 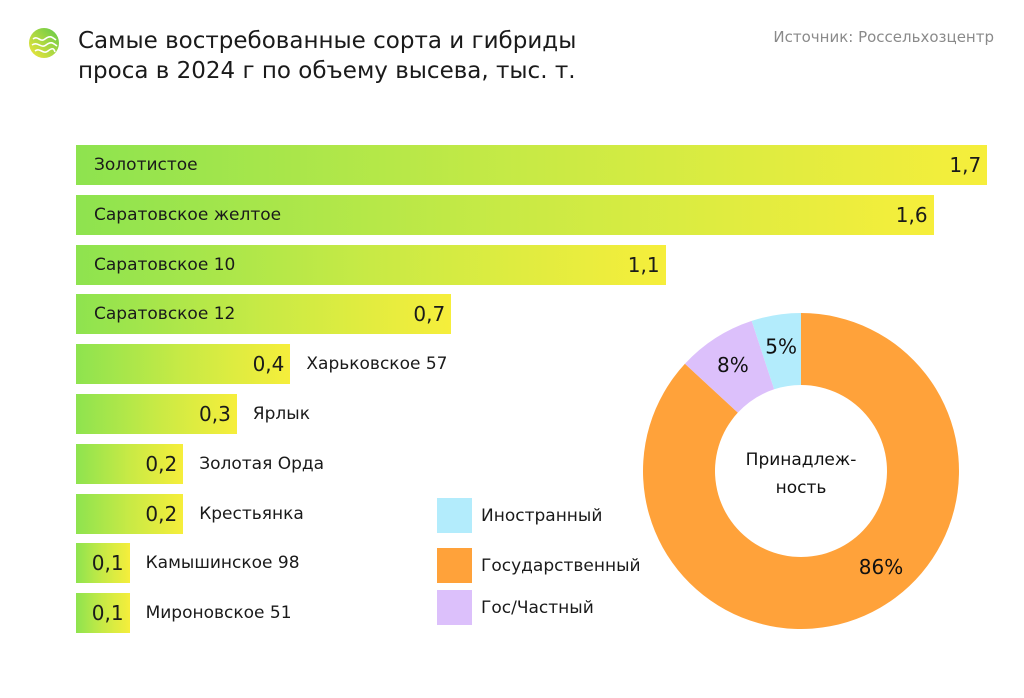 I want to click on bar-category-label: Крестьянка, so click(x=251, y=513).